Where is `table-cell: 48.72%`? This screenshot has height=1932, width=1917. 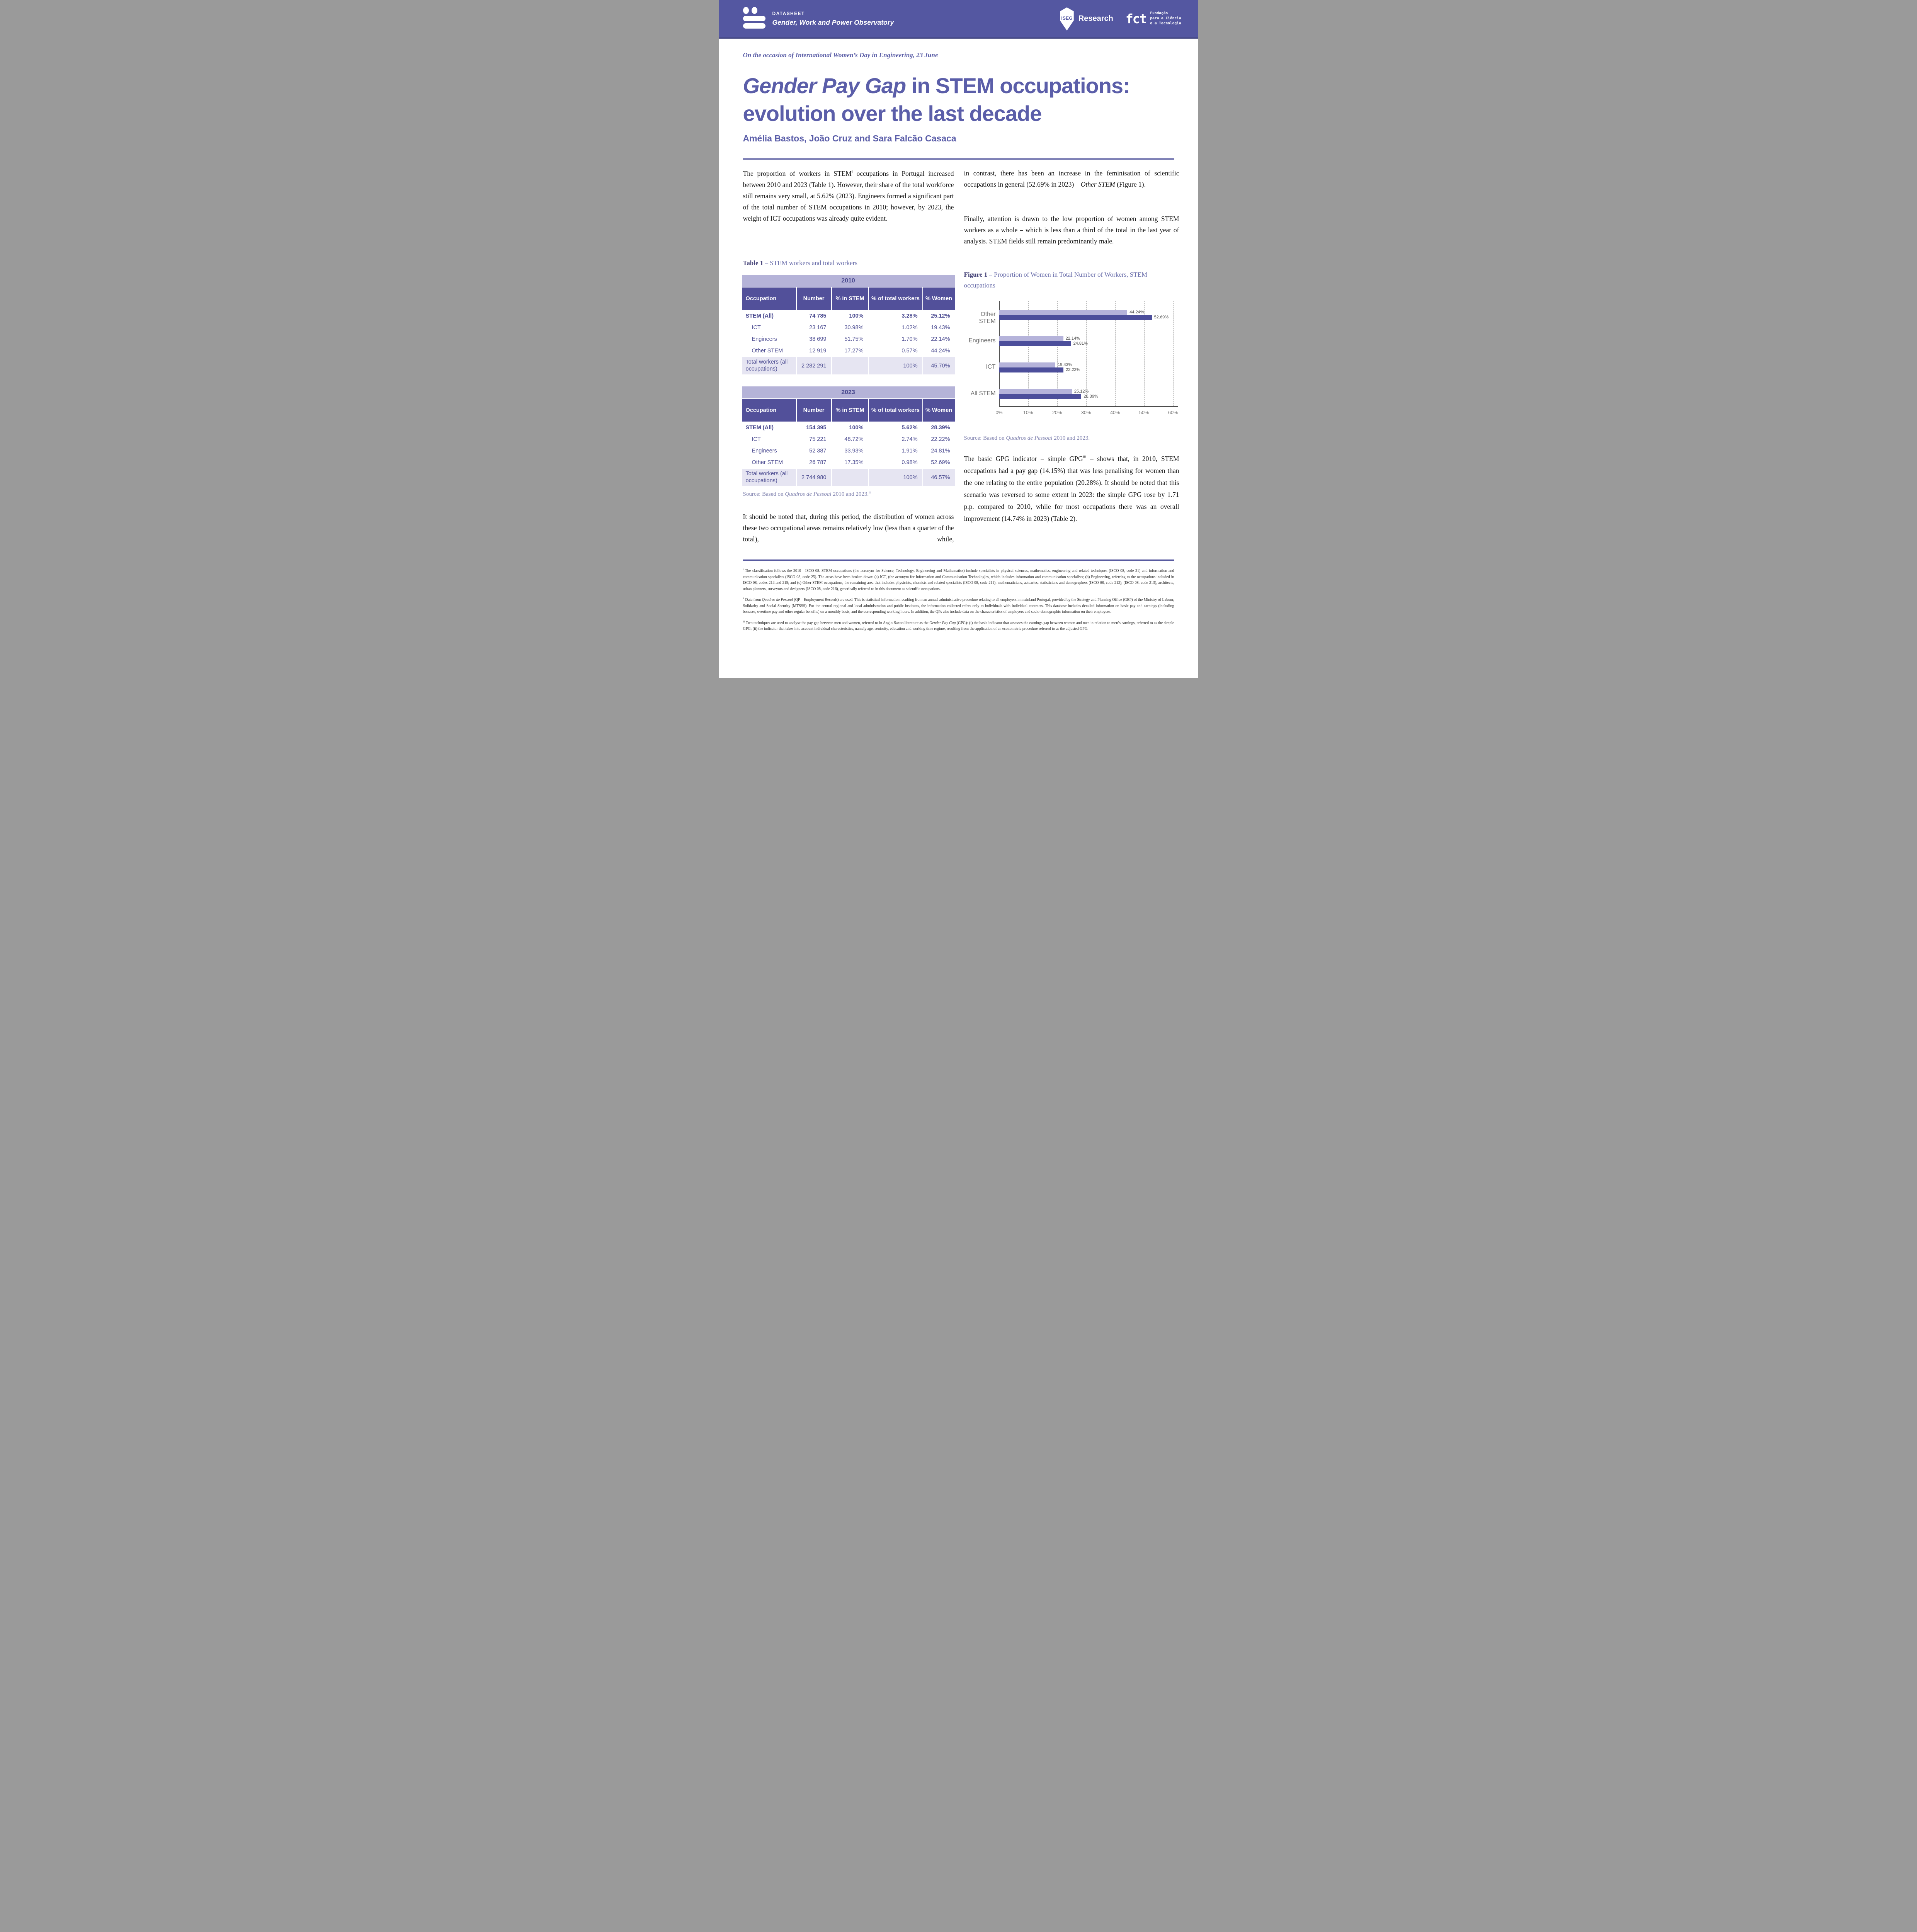 table-cell: 48.72% is located at coordinates (850, 439).